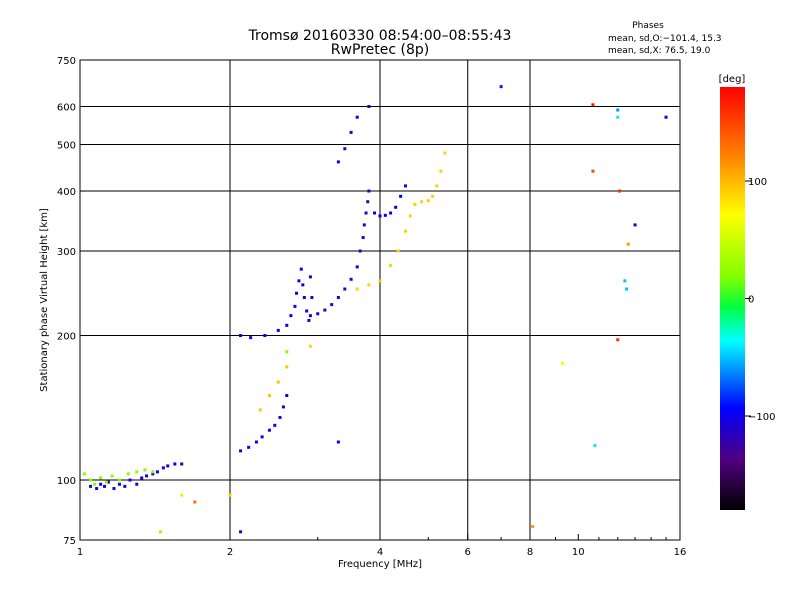 The width and height of the screenshot is (800, 600). I want to click on y-axis-label: Stationary phase Virtual Height [km], so click(44, 300).